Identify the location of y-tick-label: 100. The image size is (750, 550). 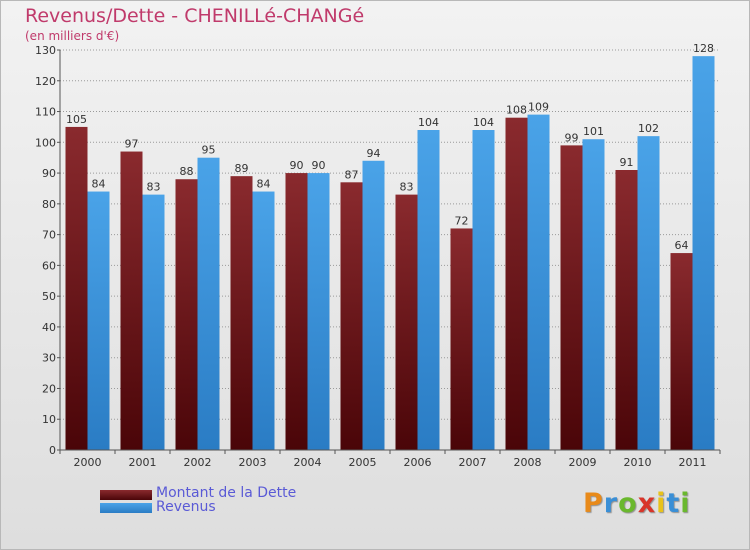
(45, 142).